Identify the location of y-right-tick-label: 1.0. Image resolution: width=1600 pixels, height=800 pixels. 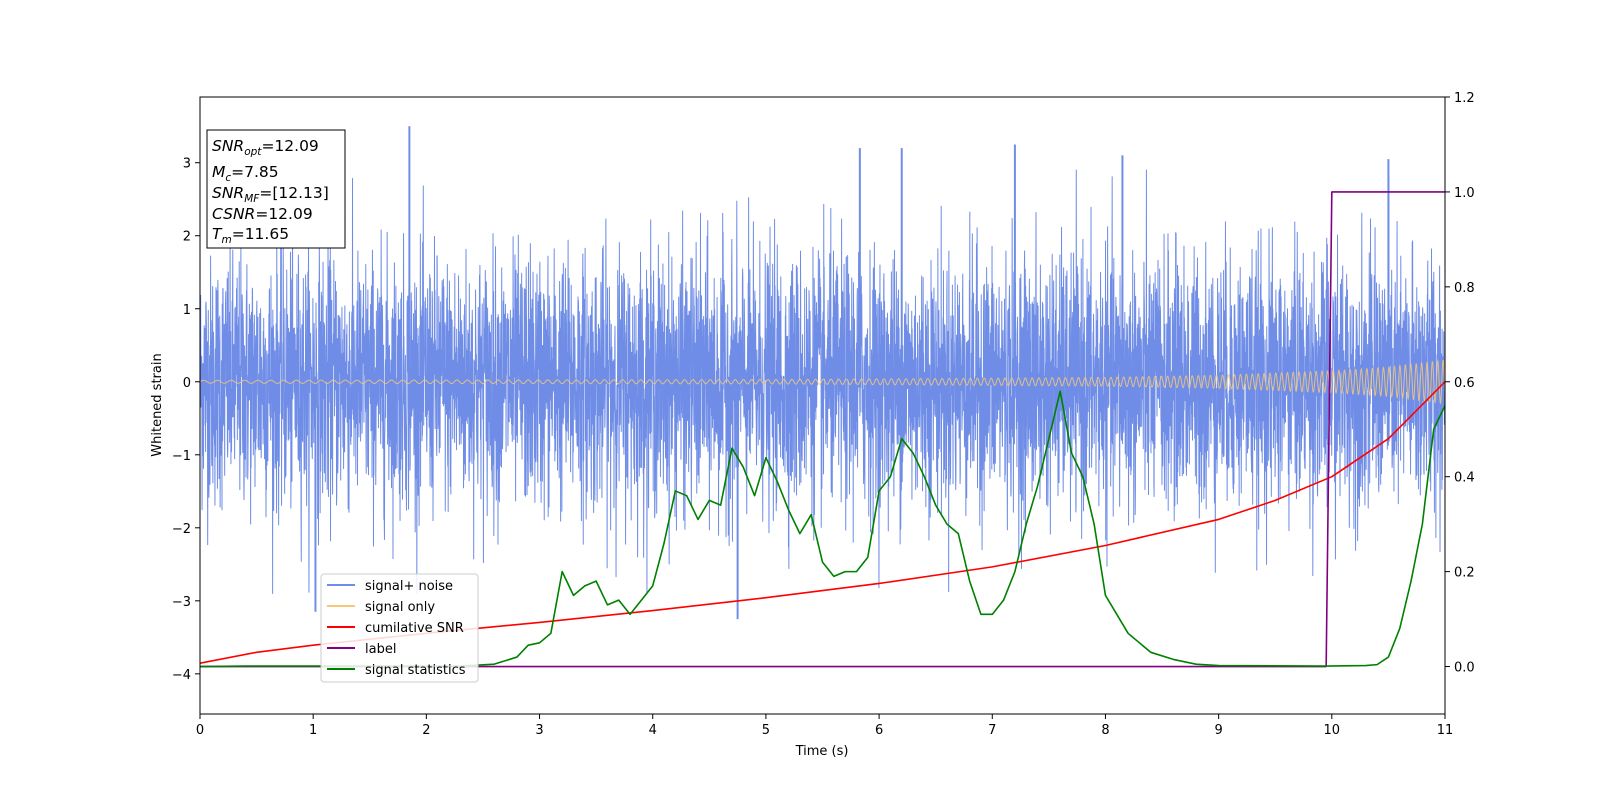
(1464, 193).